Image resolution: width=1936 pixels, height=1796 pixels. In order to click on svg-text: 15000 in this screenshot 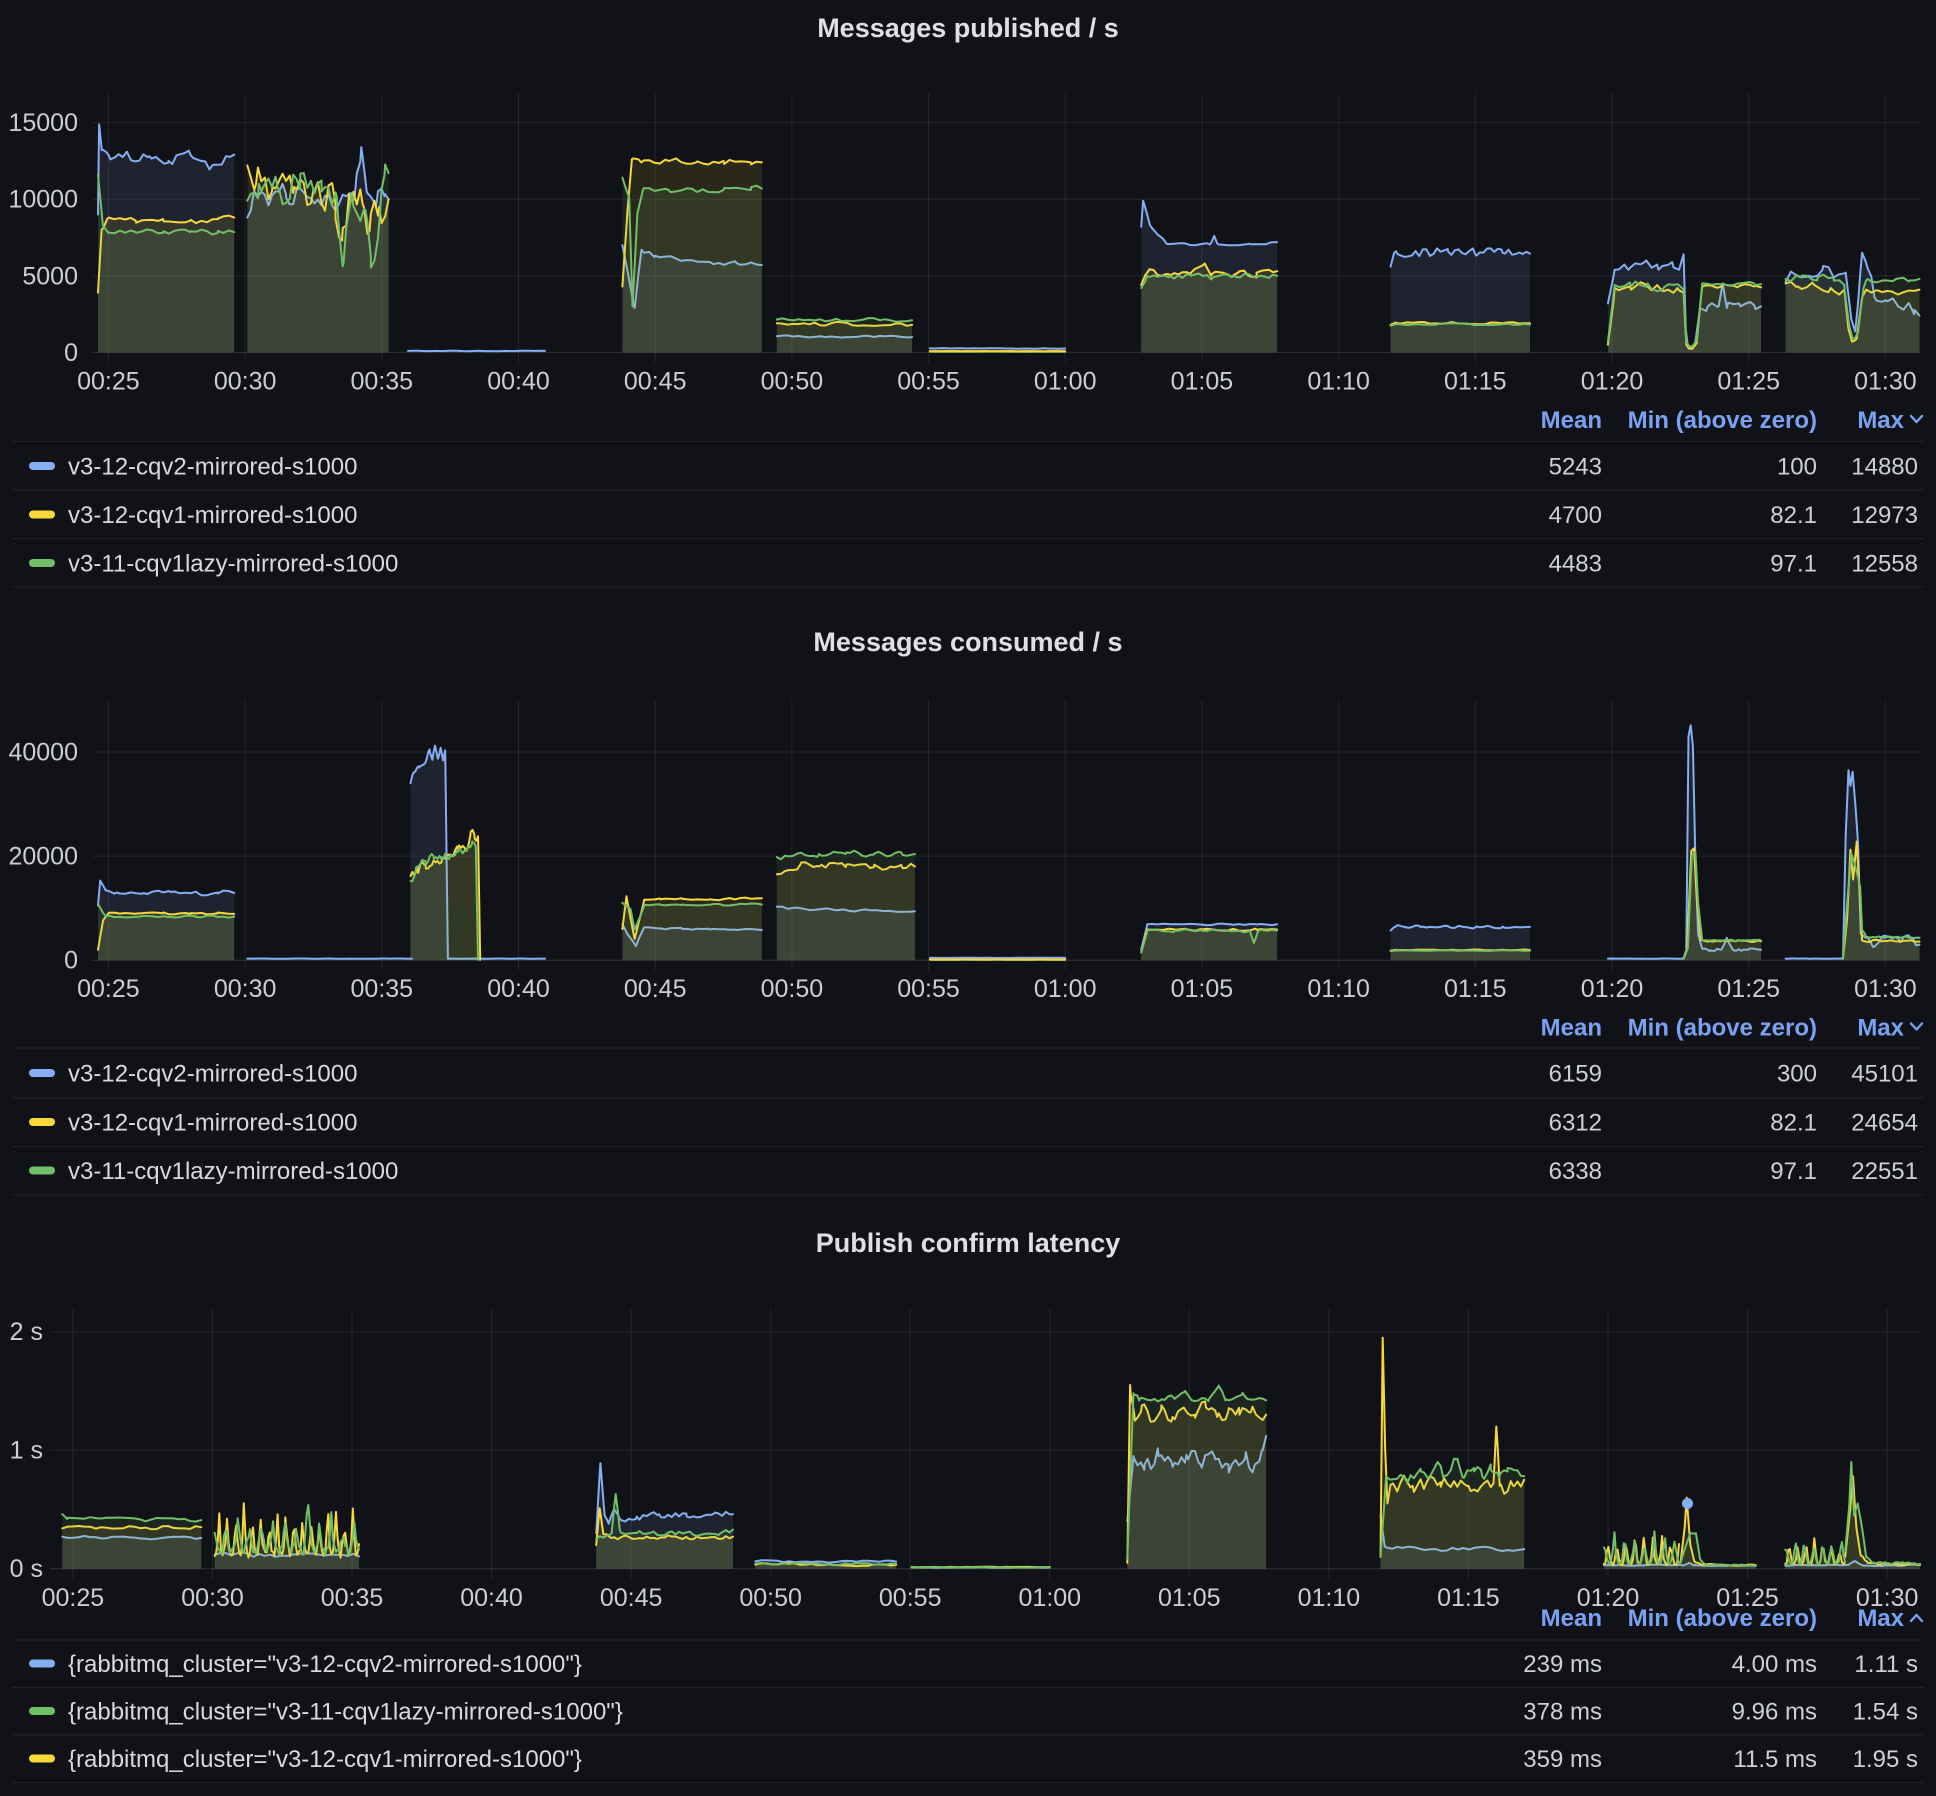, I will do `click(43, 123)`.